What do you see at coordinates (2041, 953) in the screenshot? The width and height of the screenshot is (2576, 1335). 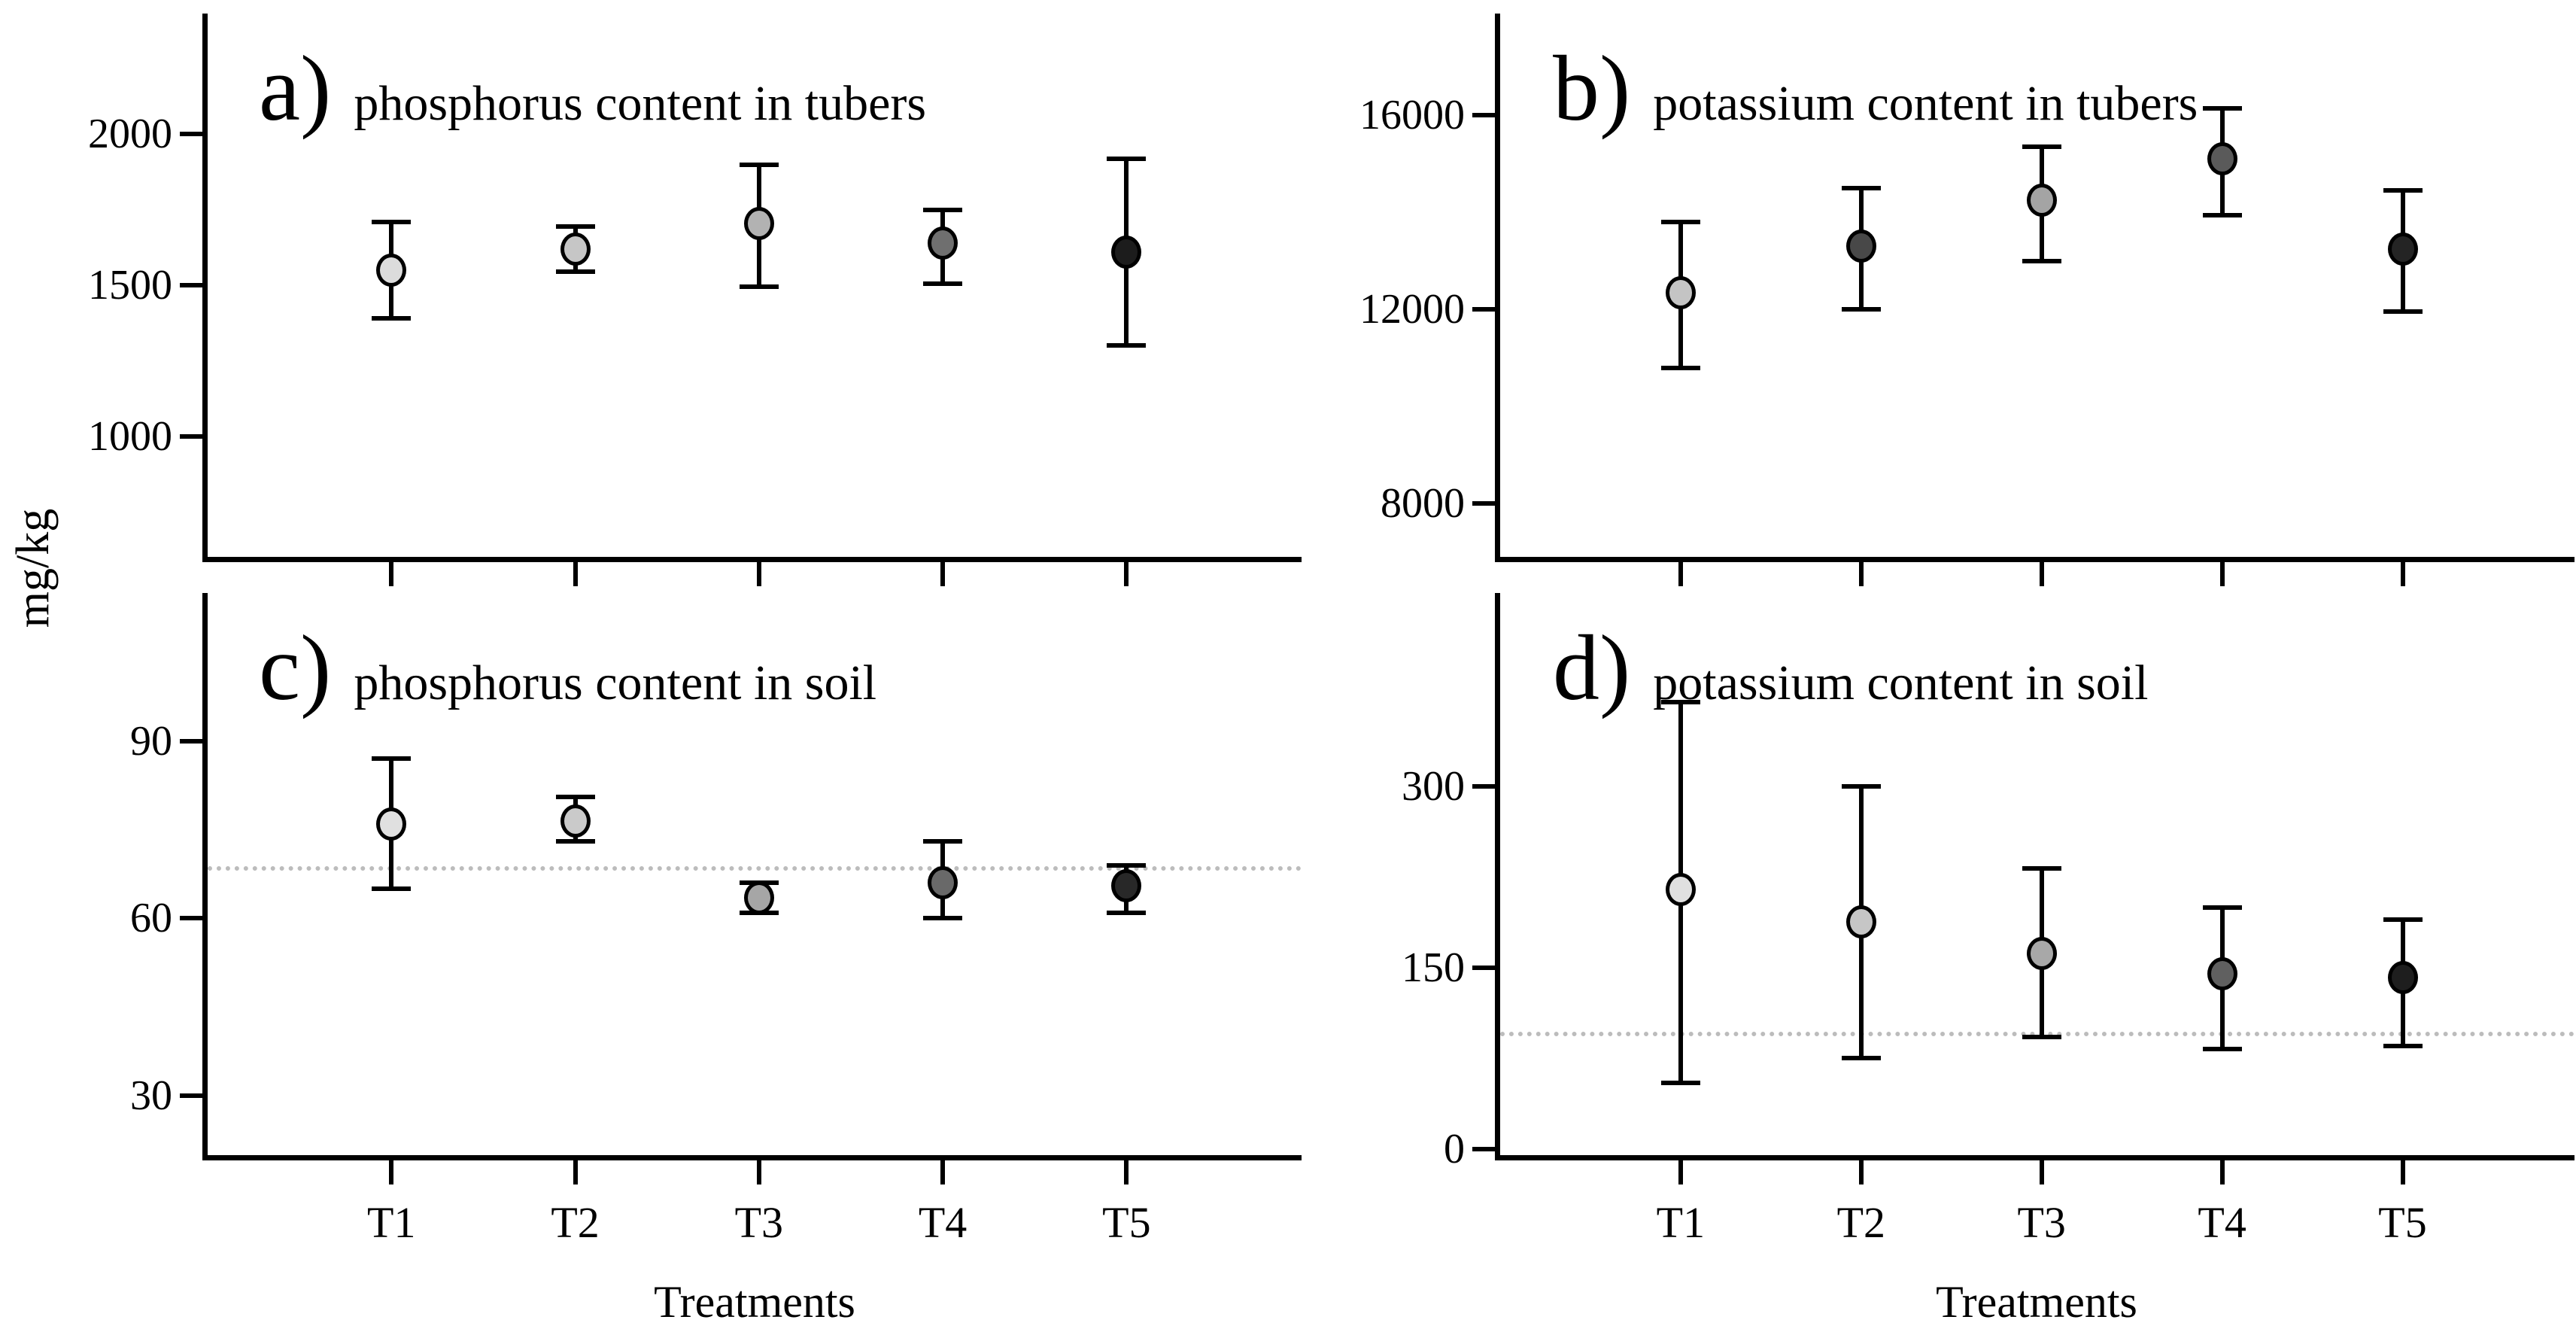 I see `data-point-d-T3` at bounding box center [2041, 953].